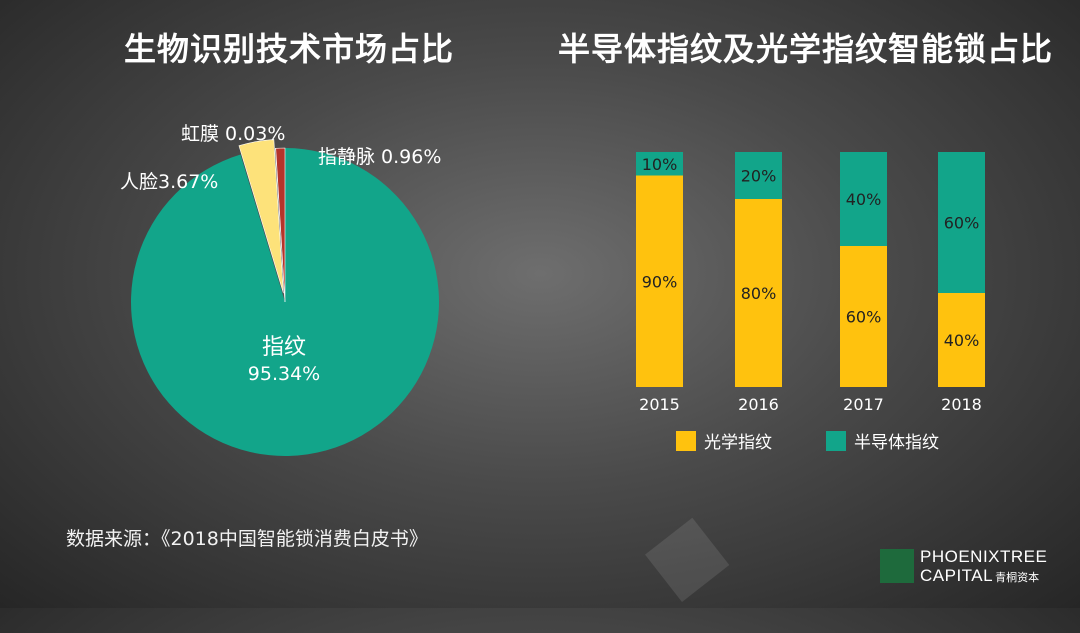  Describe the element at coordinates (863, 404) in the screenshot. I see `x-tick-label: 2017` at that location.